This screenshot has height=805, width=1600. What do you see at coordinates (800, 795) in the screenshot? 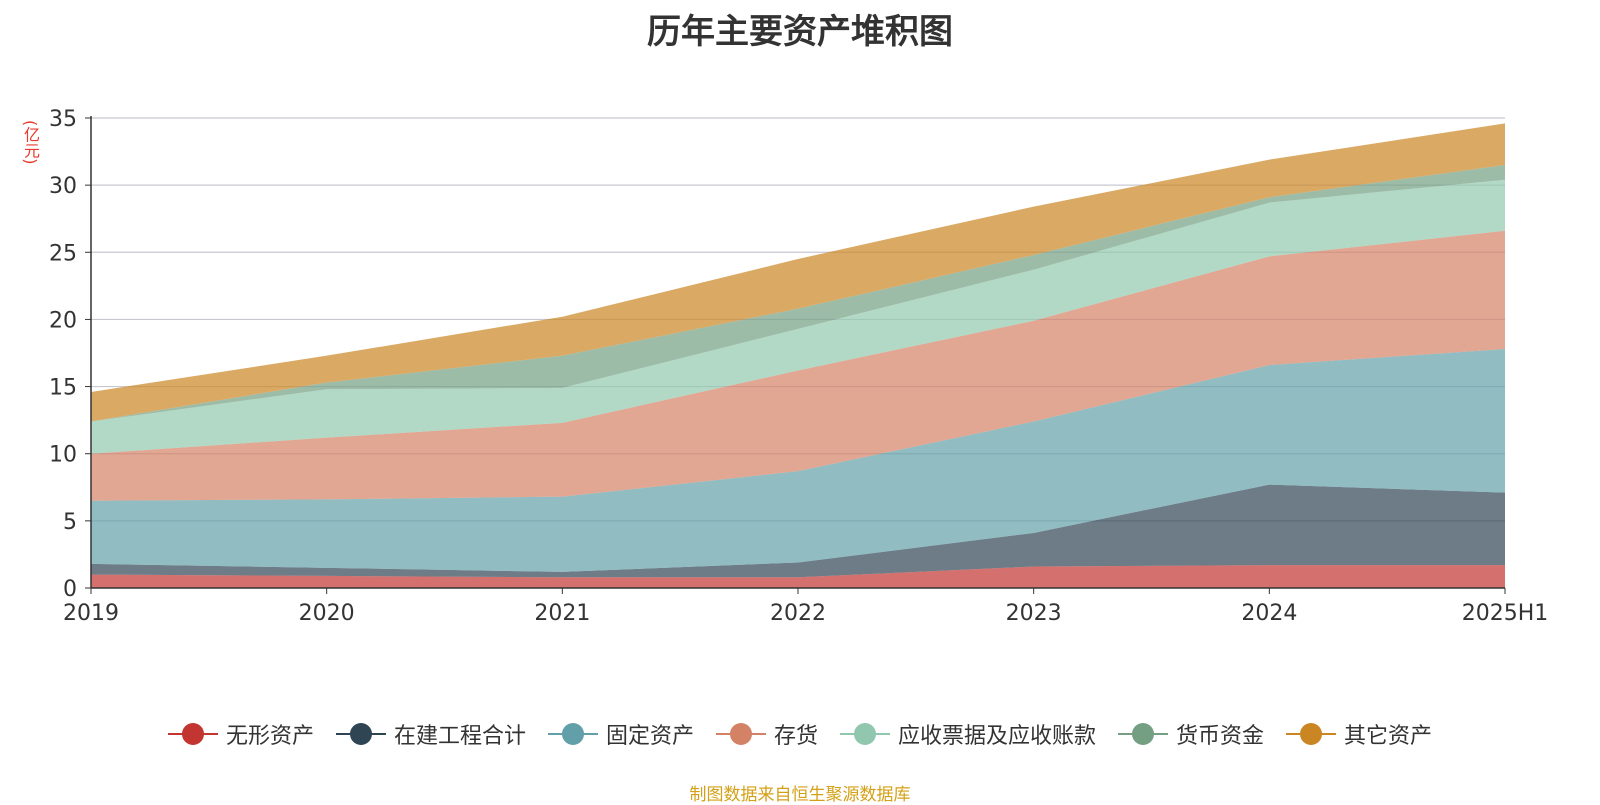
I see `source-note: 制图数据来自恒生聚源数据库` at bounding box center [800, 795].